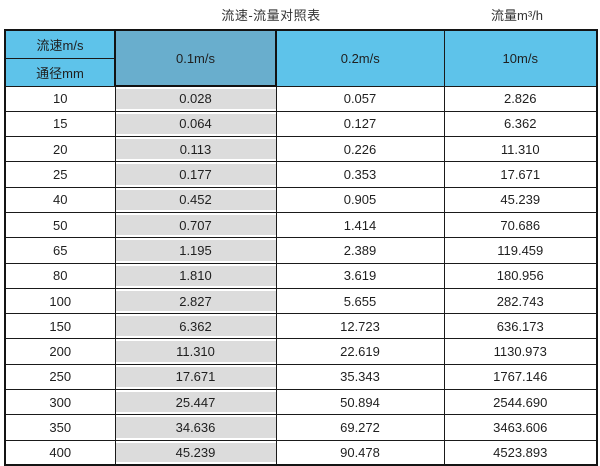  Describe the element at coordinates (60, 452) in the screenshot. I see `diameter-cell: 400` at that location.